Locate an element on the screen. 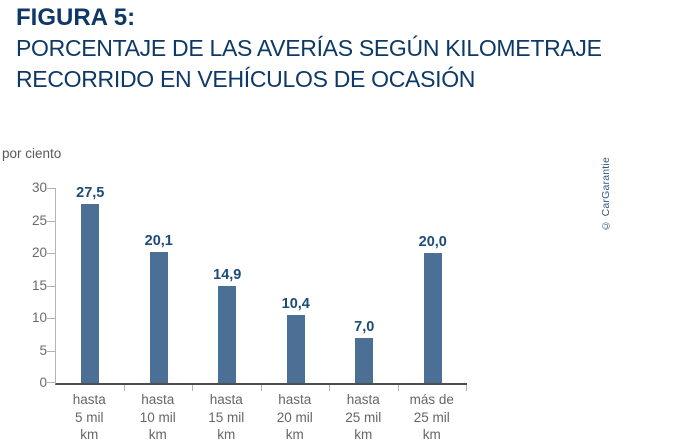  x-axis-category-label: hasta 15 mil km is located at coordinates (226, 417).